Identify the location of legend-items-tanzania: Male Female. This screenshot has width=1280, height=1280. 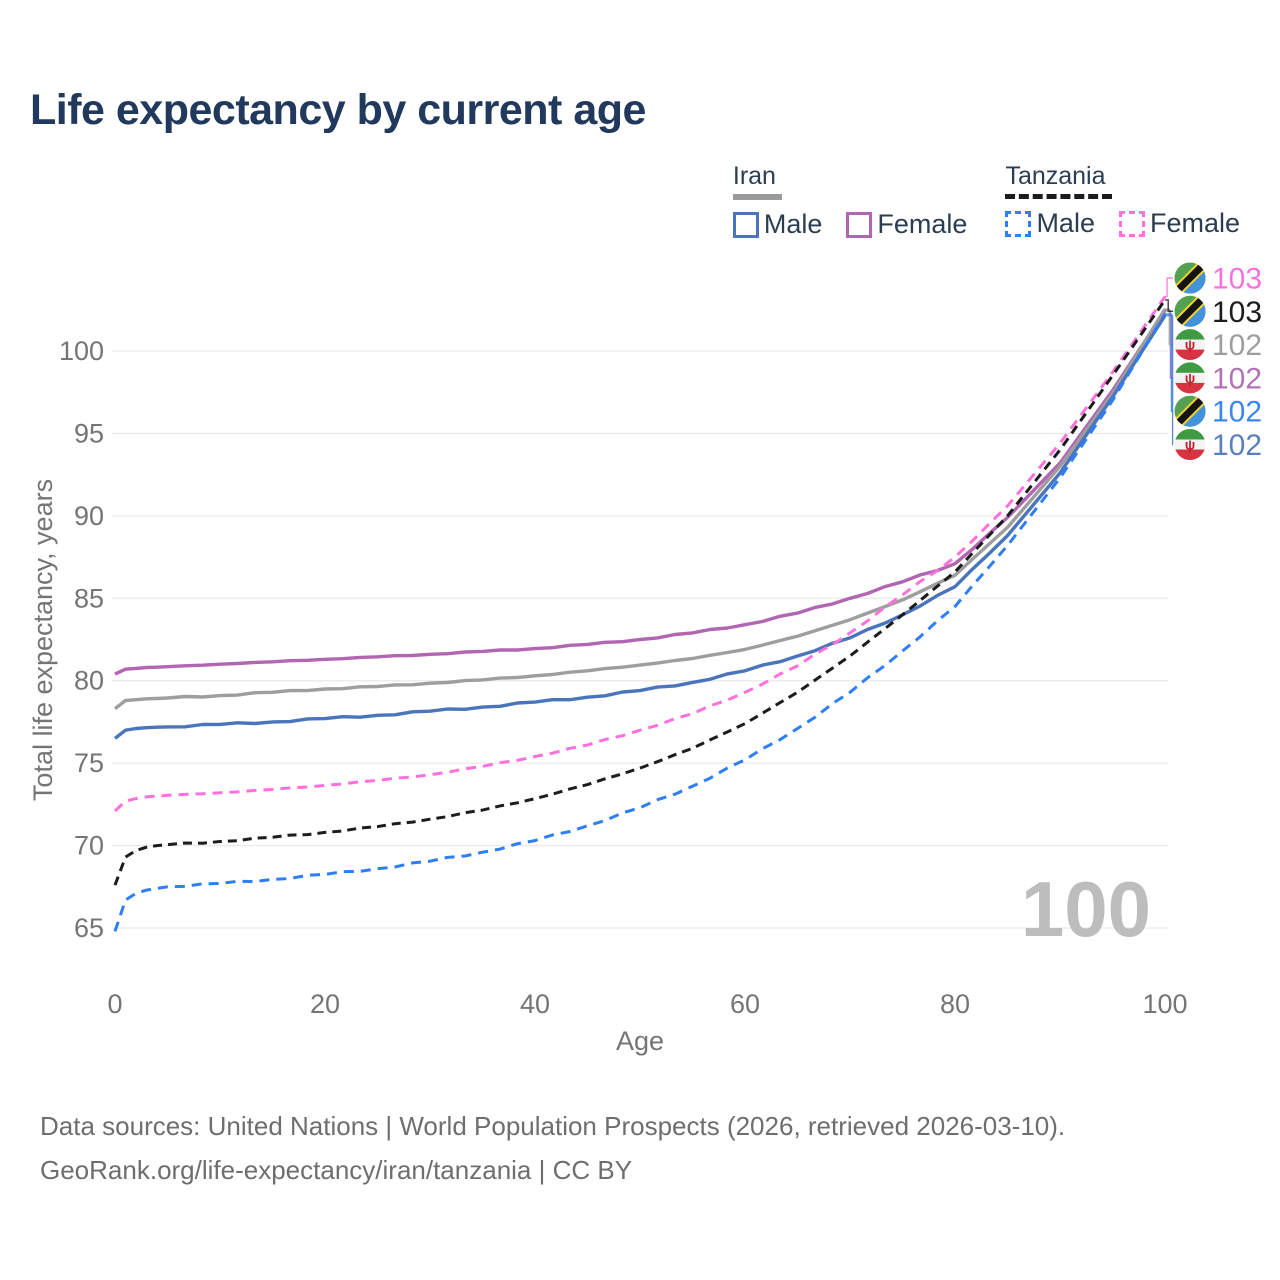
(1122, 223).